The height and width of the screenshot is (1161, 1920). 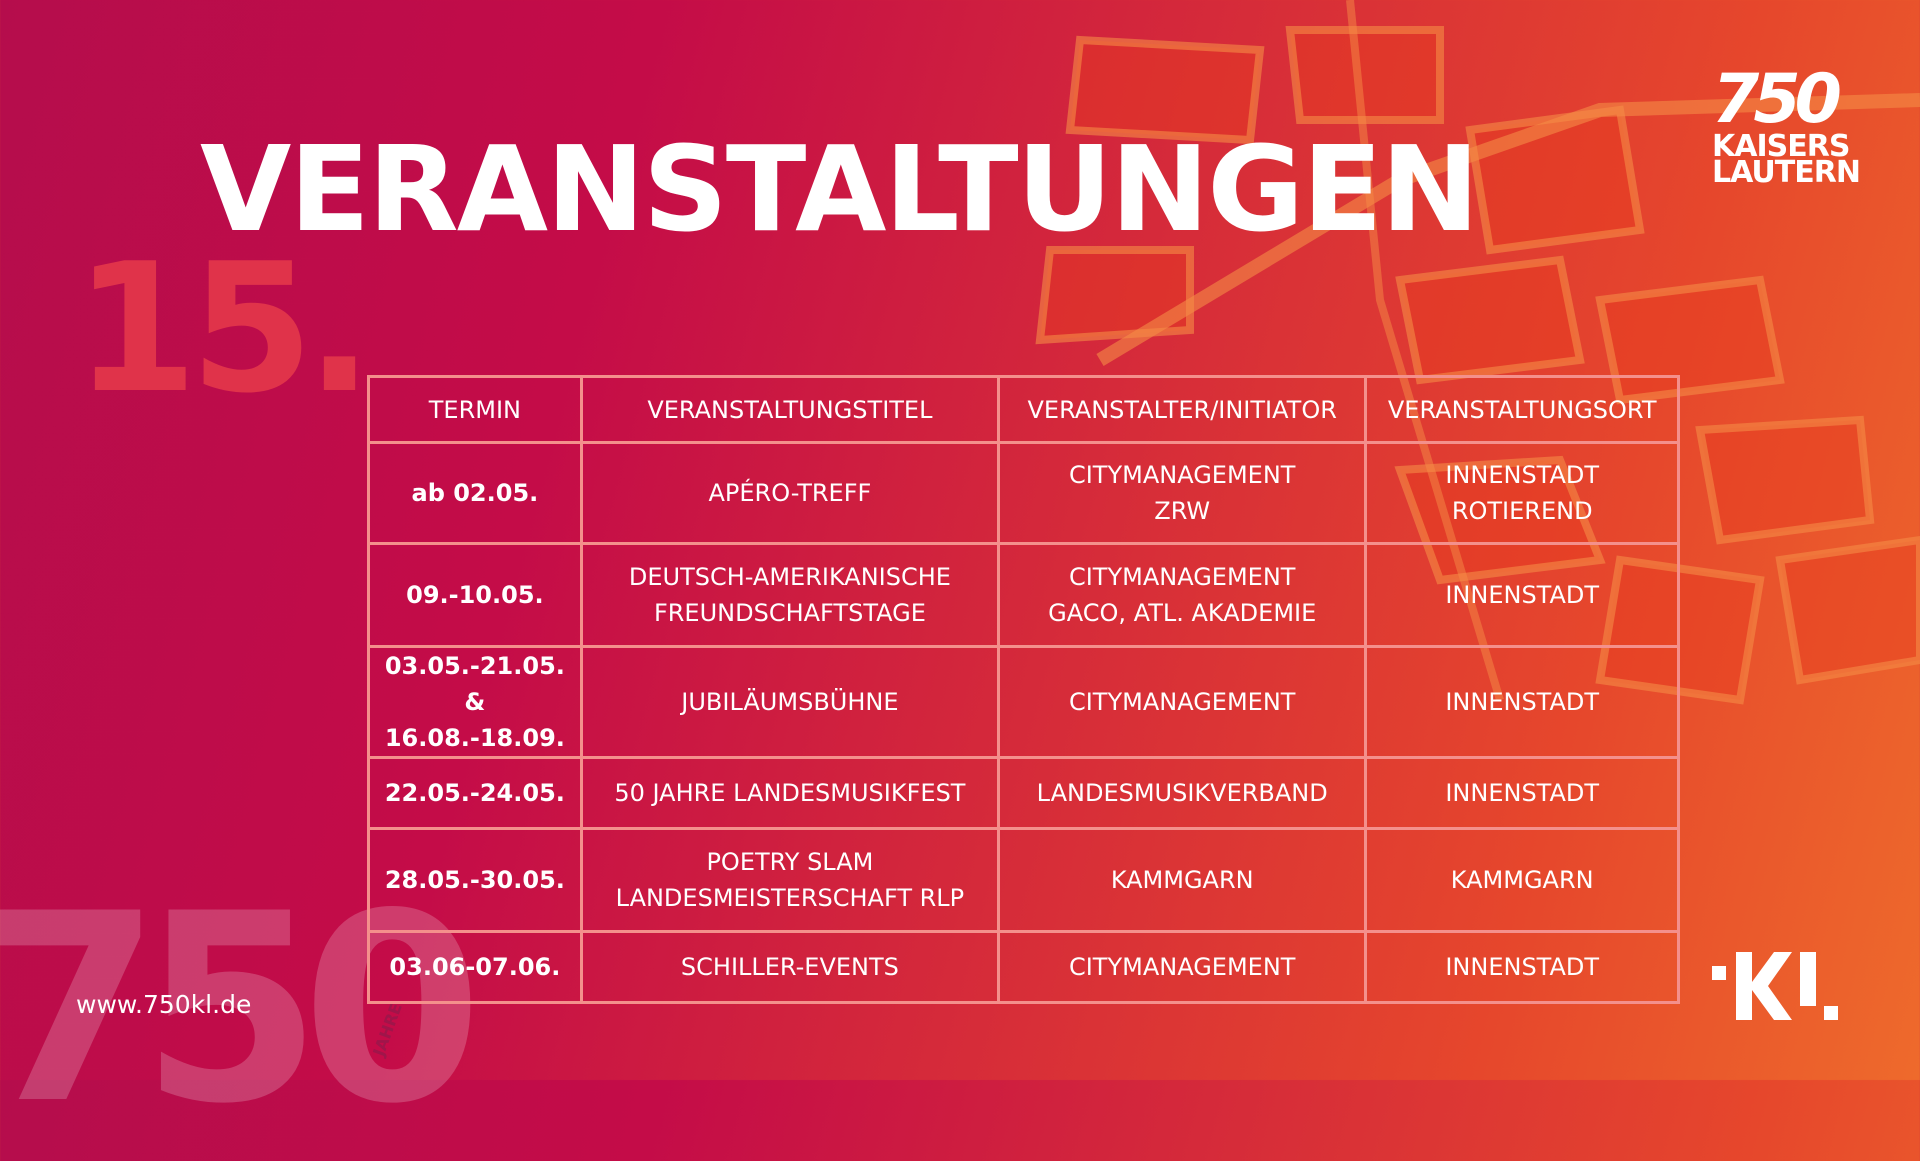 I want to click on page-title: VERANSTALTUNGEN, so click(x=839, y=189).